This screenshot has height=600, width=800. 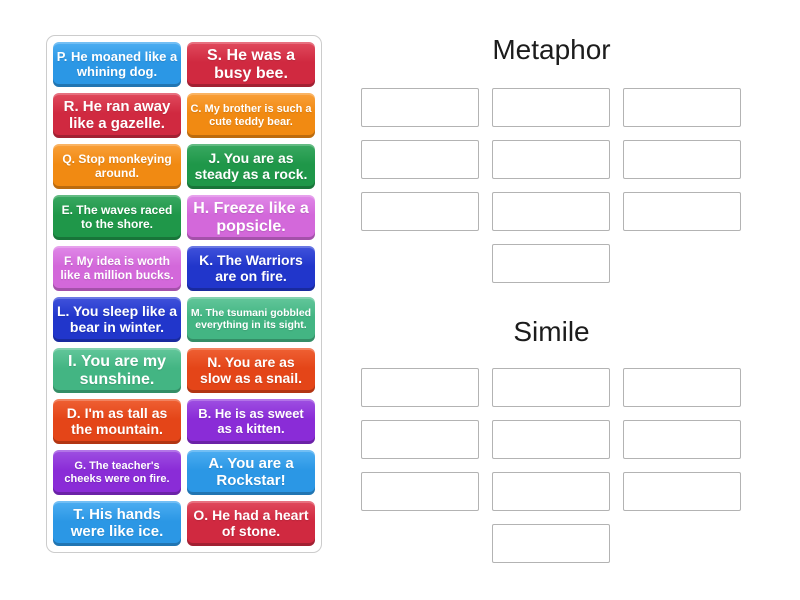 I want to click on draggable-tile: B. He is as sweet as a kitten., so click(x=251, y=421).